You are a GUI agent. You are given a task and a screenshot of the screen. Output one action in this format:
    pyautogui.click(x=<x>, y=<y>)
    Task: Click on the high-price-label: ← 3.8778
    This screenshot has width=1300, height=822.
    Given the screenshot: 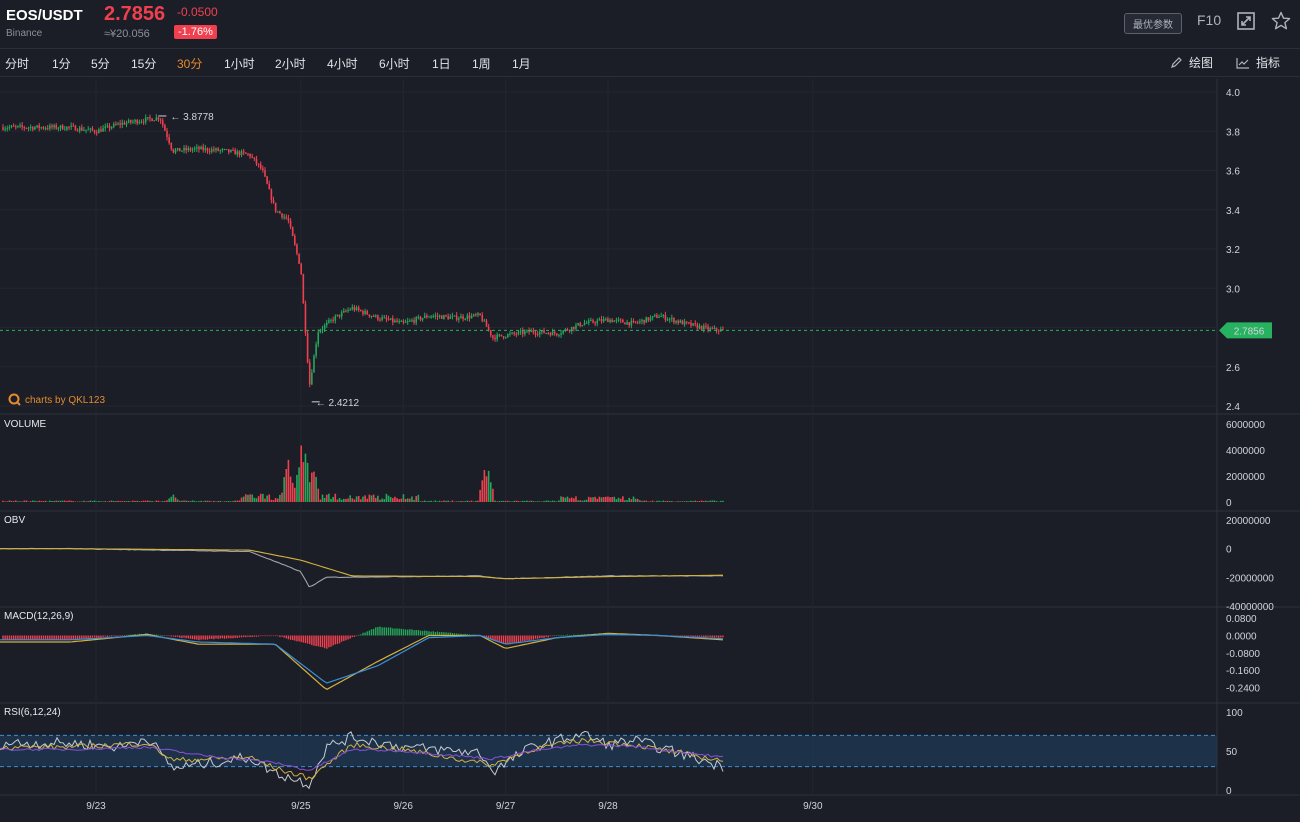 What is the action you would take?
    pyautogui.click(x=192, y=117)
    